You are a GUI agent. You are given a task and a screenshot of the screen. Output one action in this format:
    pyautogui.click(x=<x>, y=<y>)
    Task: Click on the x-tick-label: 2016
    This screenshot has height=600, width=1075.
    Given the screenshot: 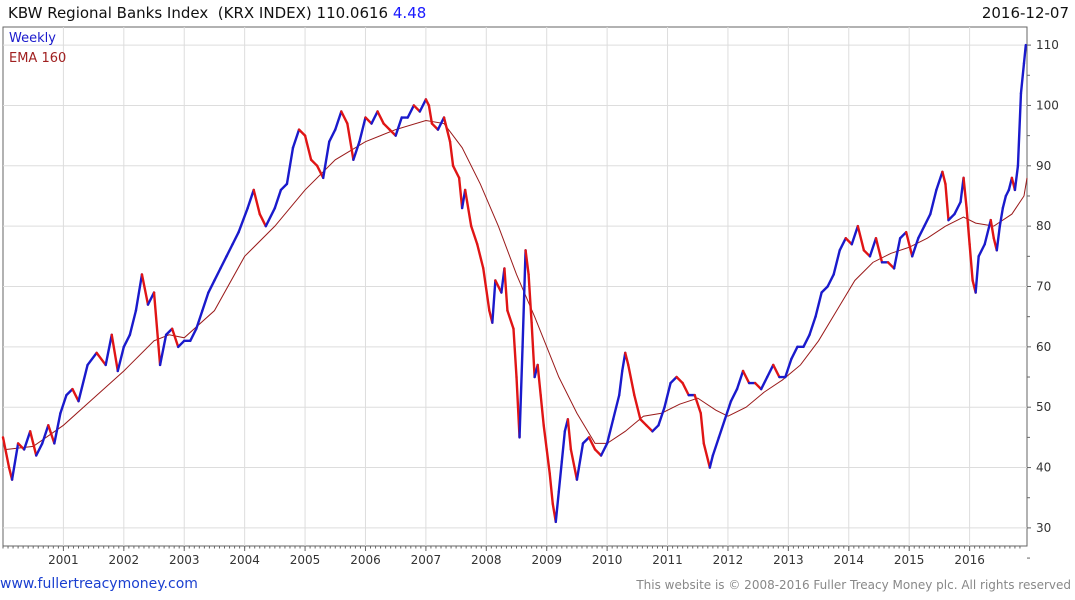 What is the action you would take?
    pyautogui.click(x=969, y=560)
    